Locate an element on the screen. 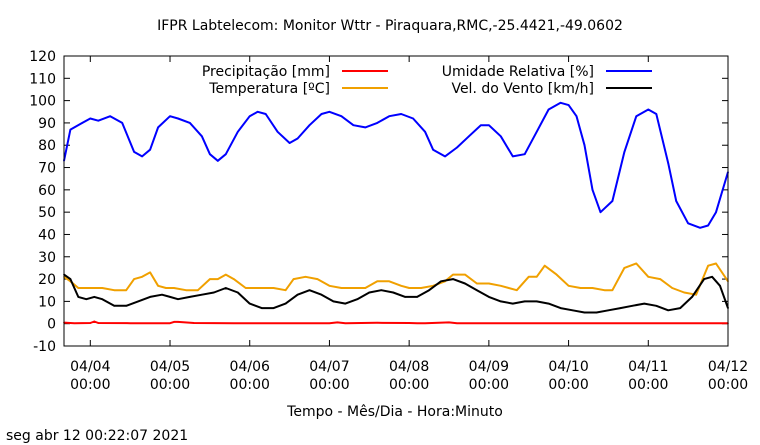  x-axis-label: Tempo - Mês/Dia - Hora:Minuto is located at coordinates (394, 412).